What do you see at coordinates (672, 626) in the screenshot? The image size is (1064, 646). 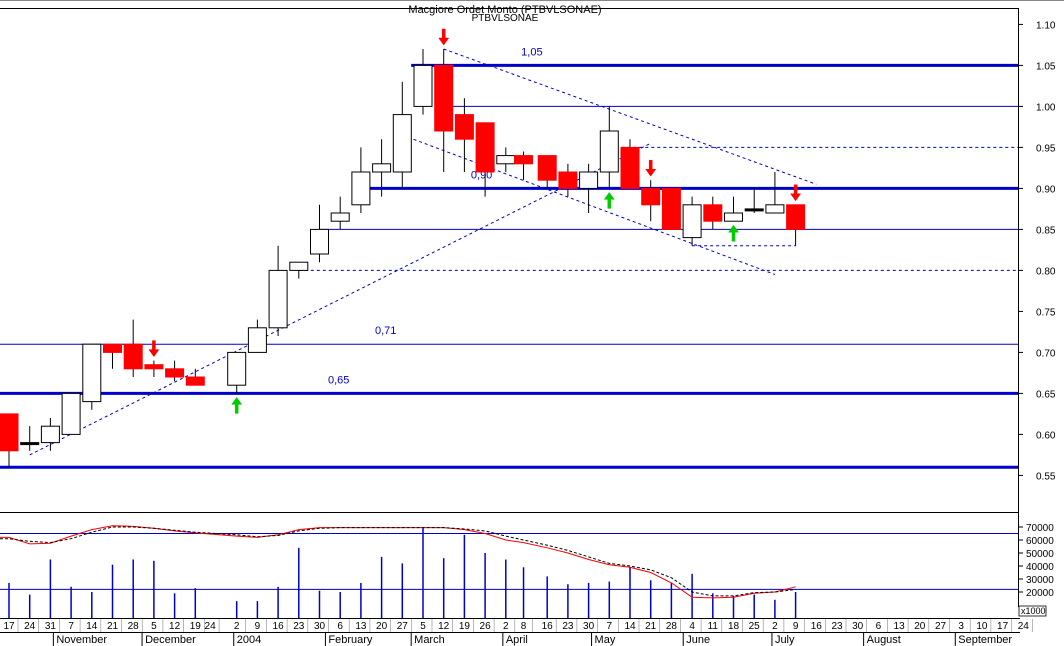 I see `day-tick-label: 28` at bounding box center [672, 626].